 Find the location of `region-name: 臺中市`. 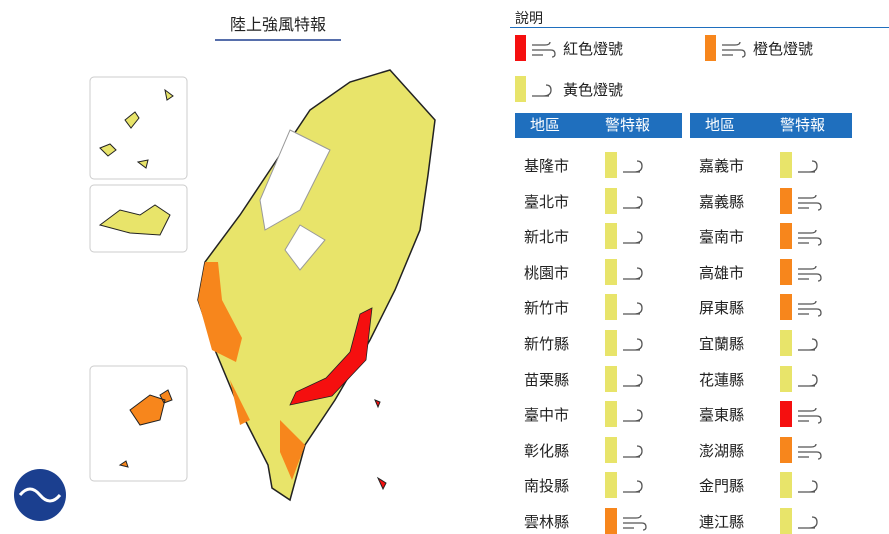

region-name: 臺中市 is located at coordinates (547, 415).